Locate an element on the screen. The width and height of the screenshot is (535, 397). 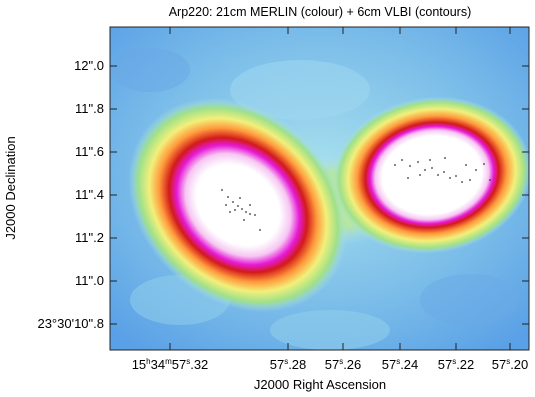
eastern-nucleus is located at coordinates (430, 175).